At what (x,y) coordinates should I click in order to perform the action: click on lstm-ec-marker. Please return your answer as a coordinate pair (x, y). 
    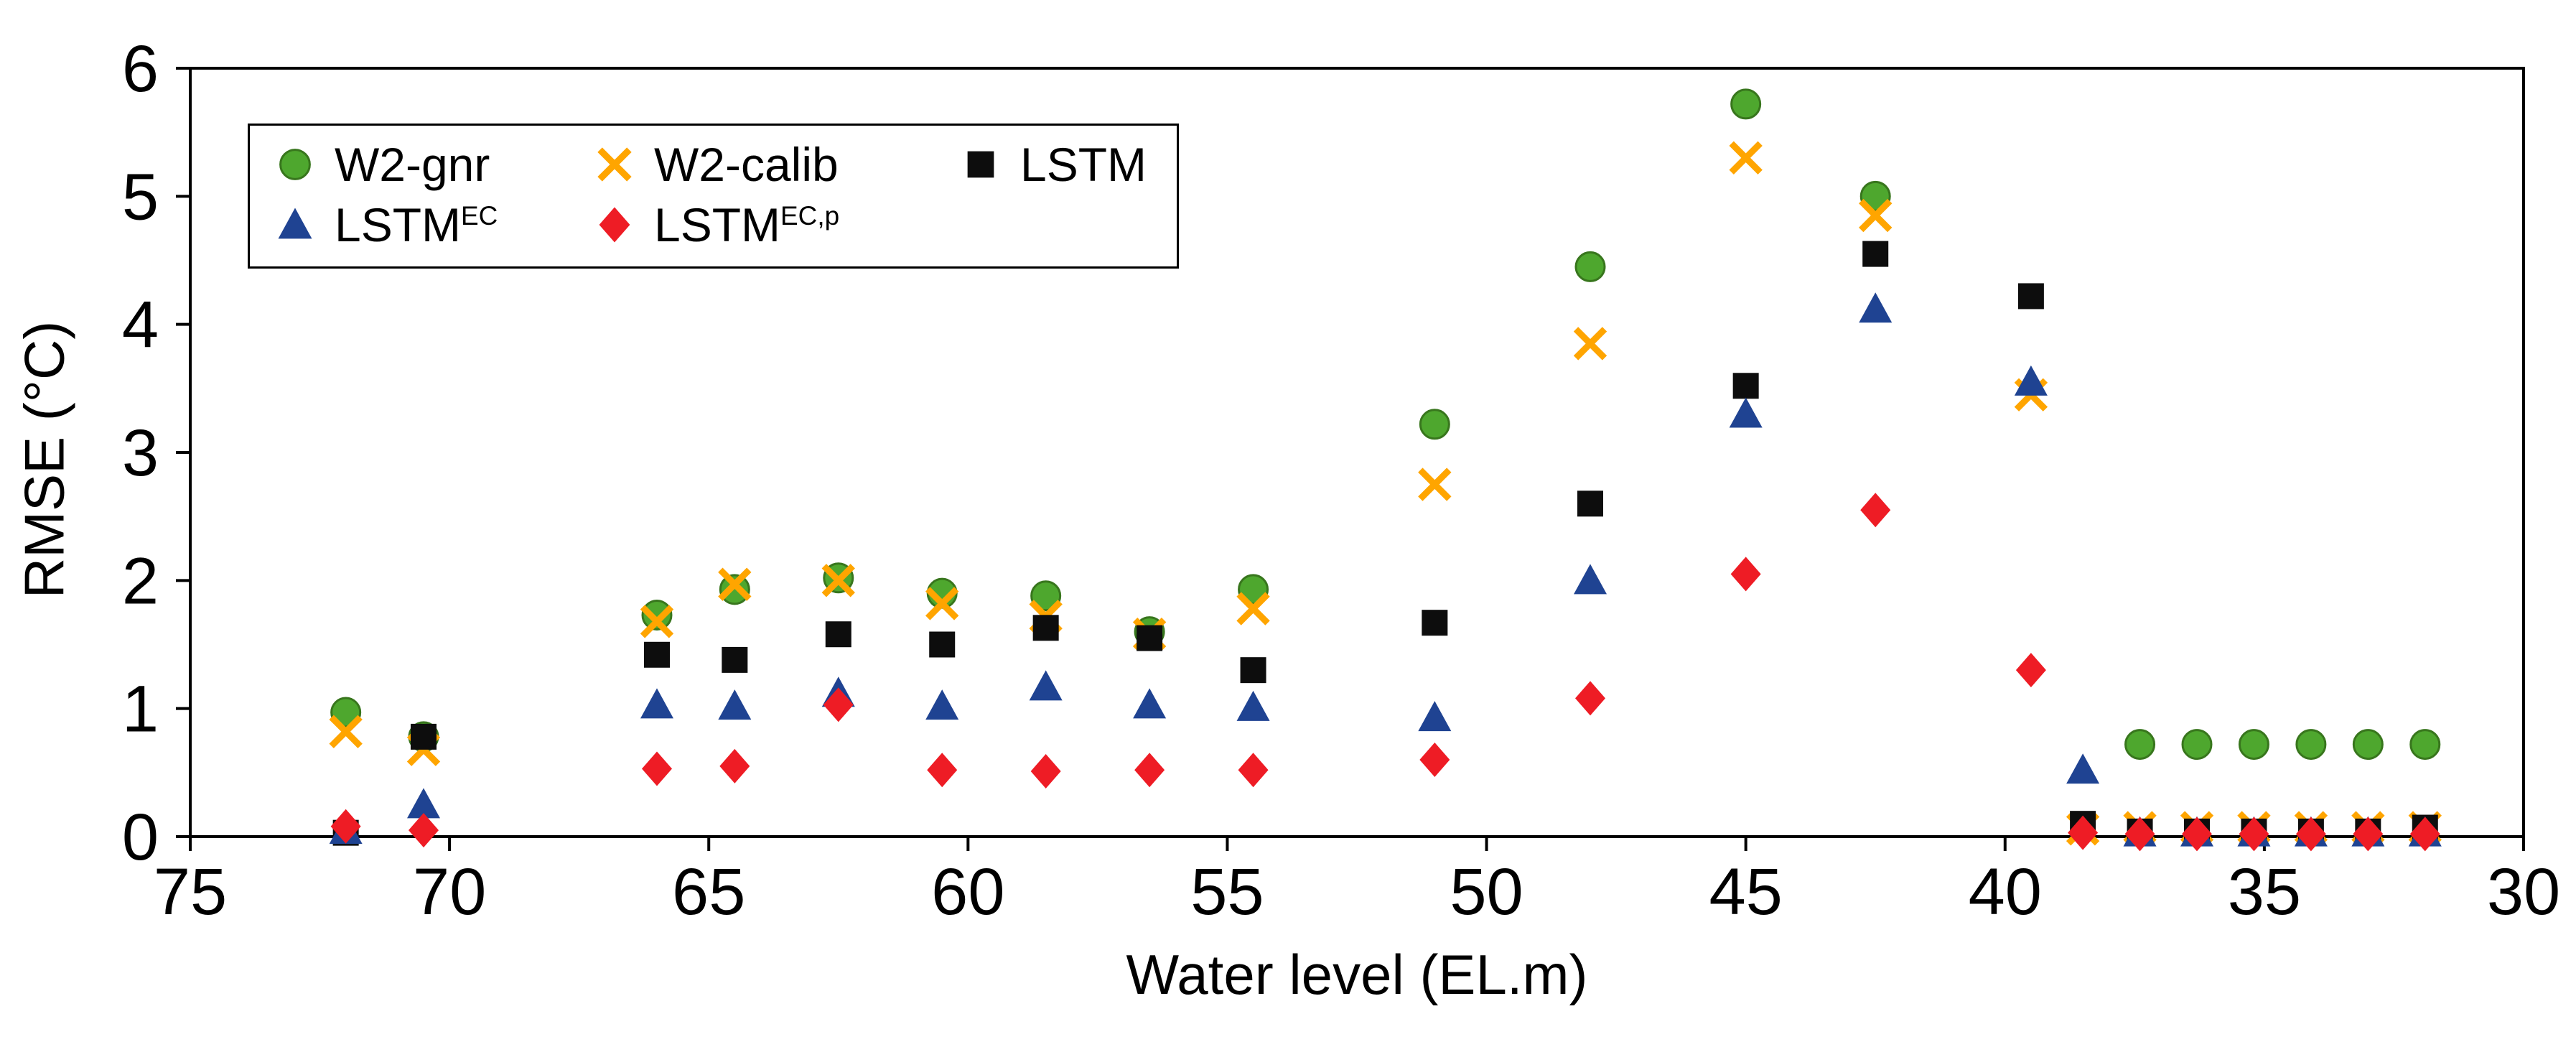
    Looking at the image, I should click on (295, 224).